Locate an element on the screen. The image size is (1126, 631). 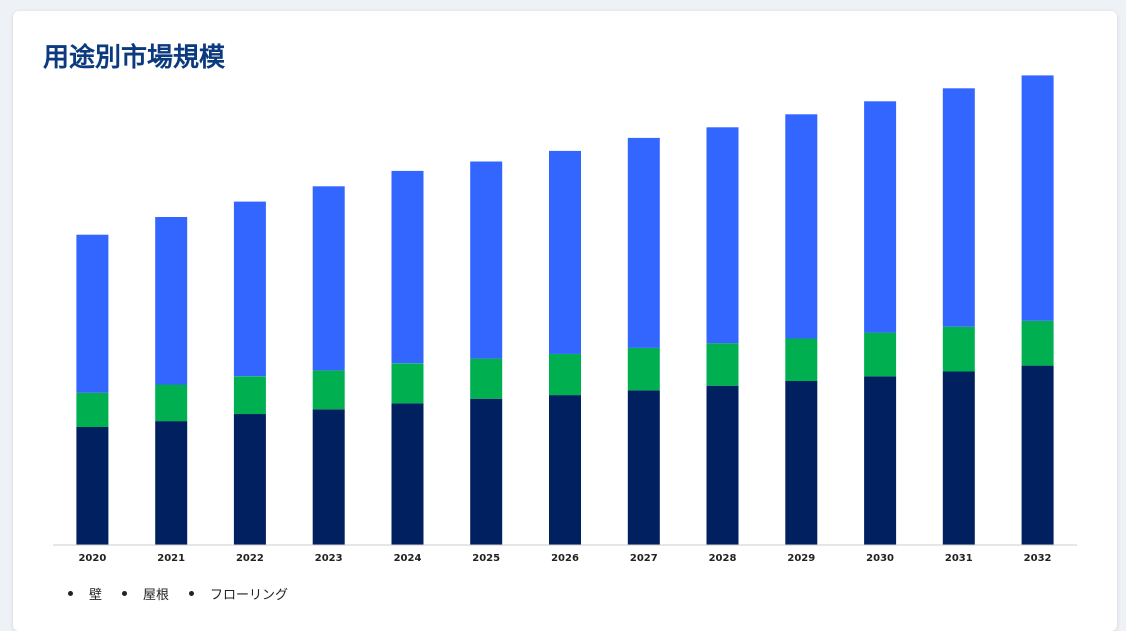
x-tick-label: 2023 is located at coordinates (329, 558).